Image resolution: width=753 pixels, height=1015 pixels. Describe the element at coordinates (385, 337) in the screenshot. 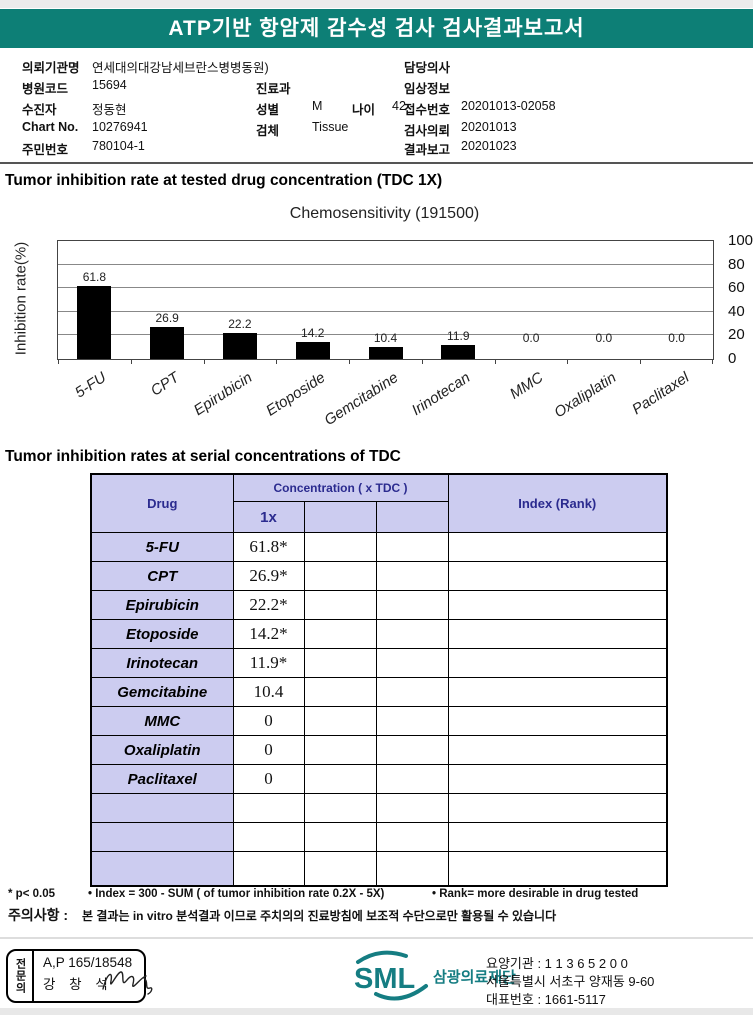

I see `bar-value-label: 10.4` at that location.